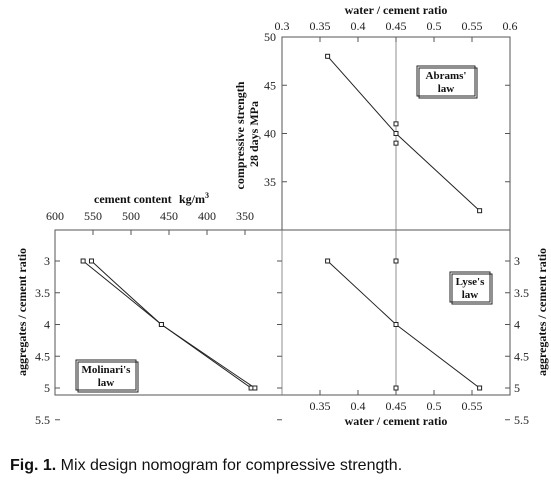 This screenshot has height=486, width=551. Describe the element at coordinates (521, 293) in the screenshot. I see `bottom-right-y-tick-label: 3.5` at that location.